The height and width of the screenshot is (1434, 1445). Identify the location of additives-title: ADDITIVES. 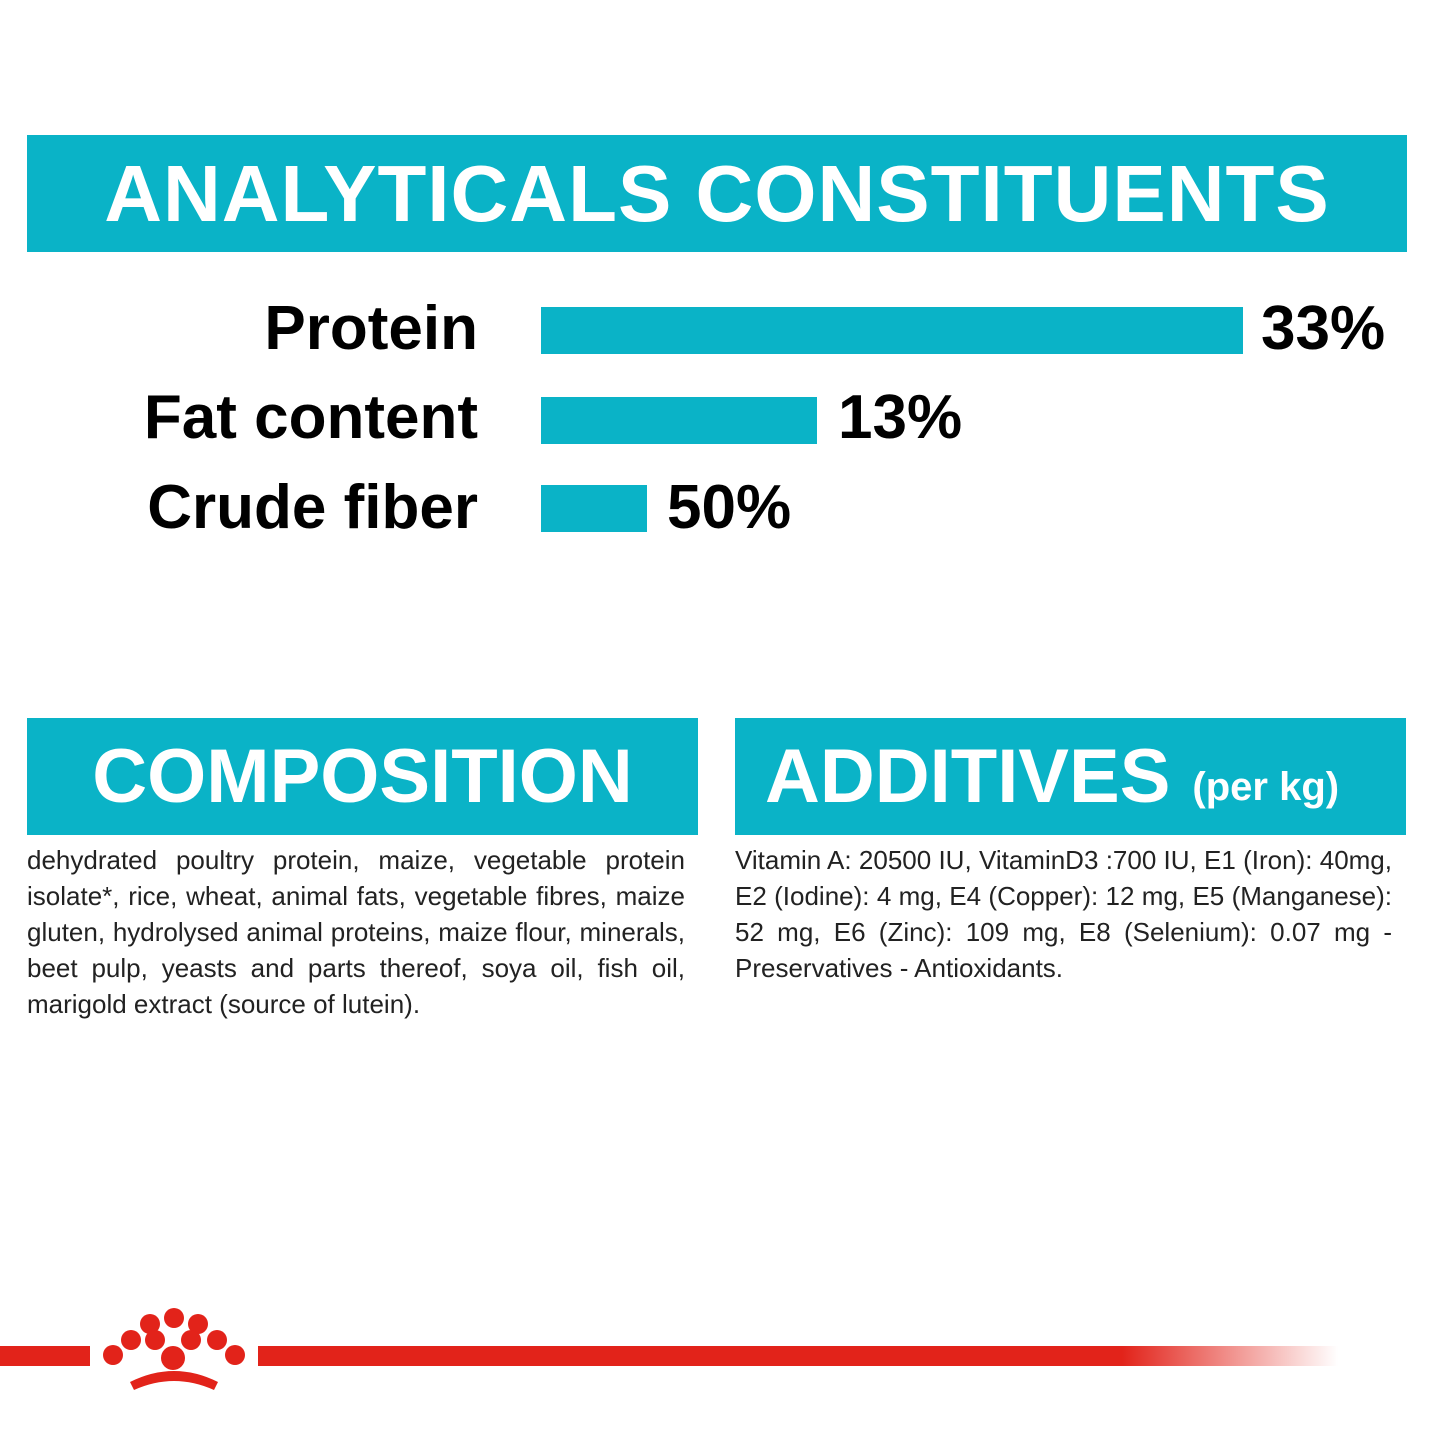
(968, 776).